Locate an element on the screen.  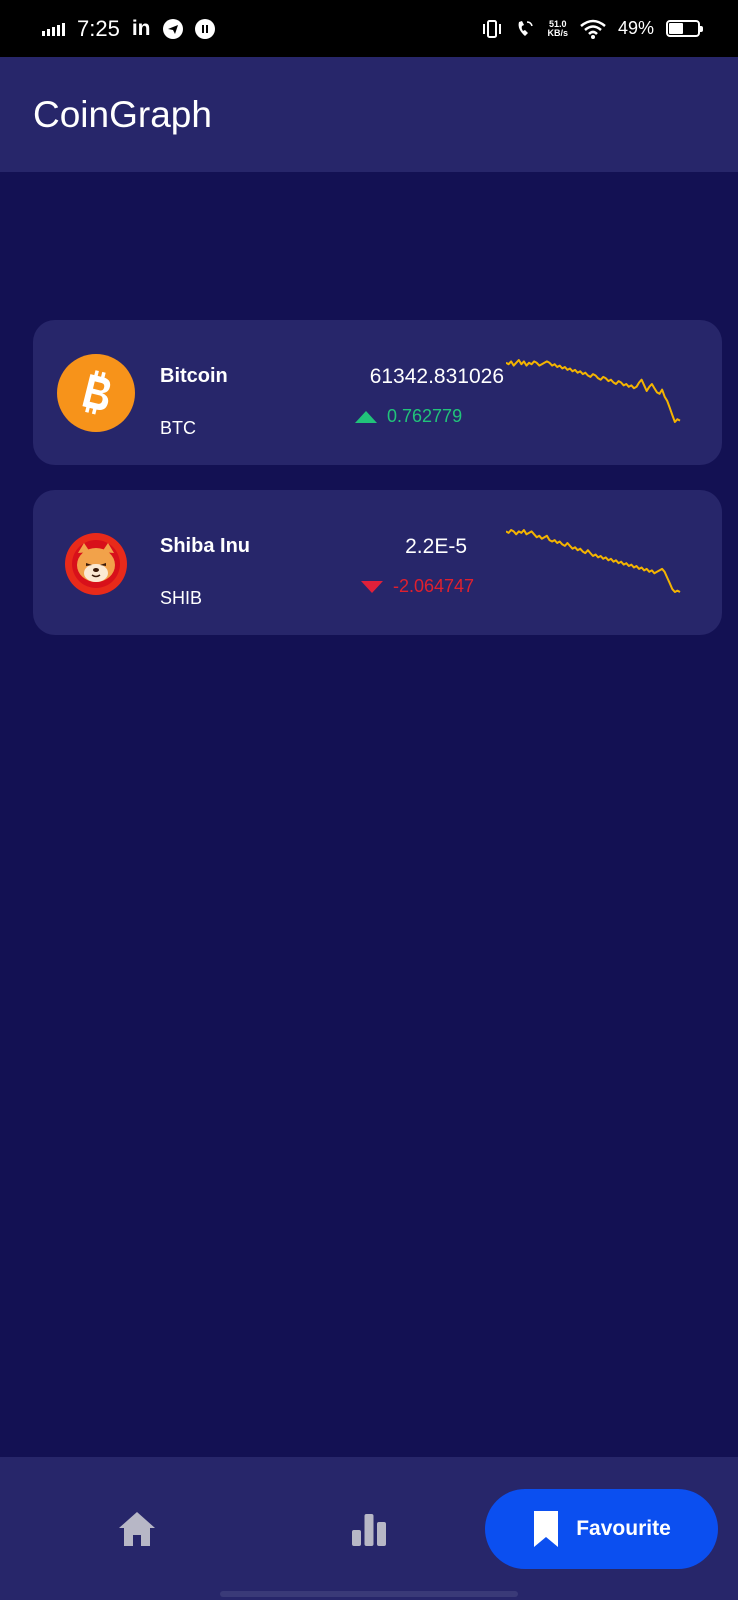
network-speed: 51.0 KB/s is located at coordinates (557, 28).